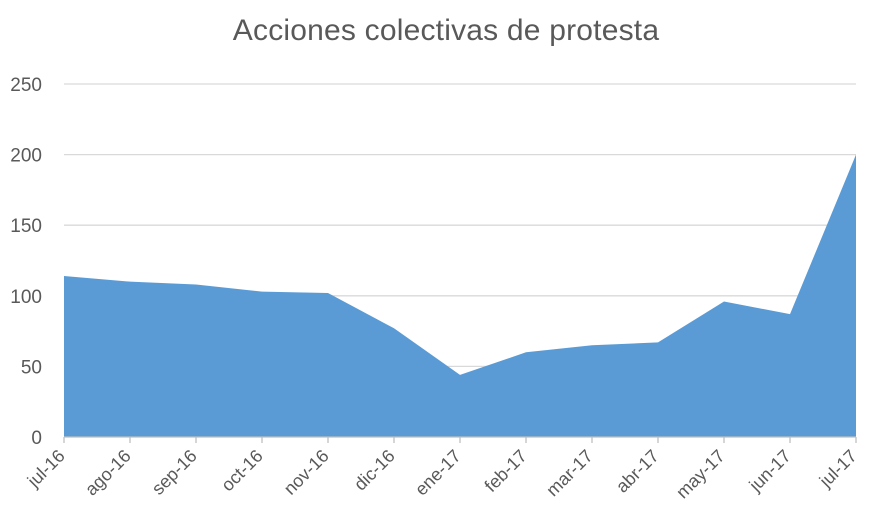  Describe the element at coordinates (36, 438) in the screenshot. I see `y-tick-label: 0` at that location.